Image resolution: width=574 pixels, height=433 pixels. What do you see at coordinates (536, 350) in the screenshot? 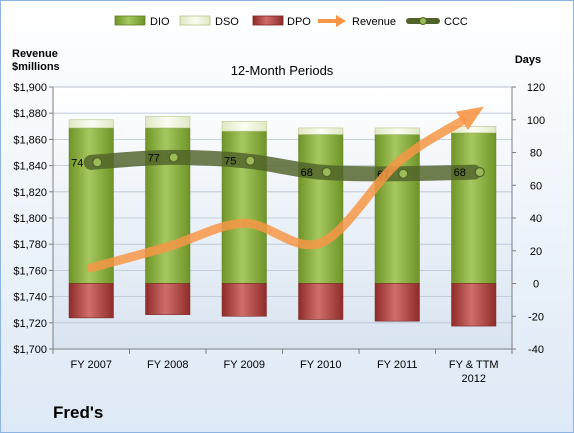
I see `right-tick-label: -40` at bounding box center [536, 350].